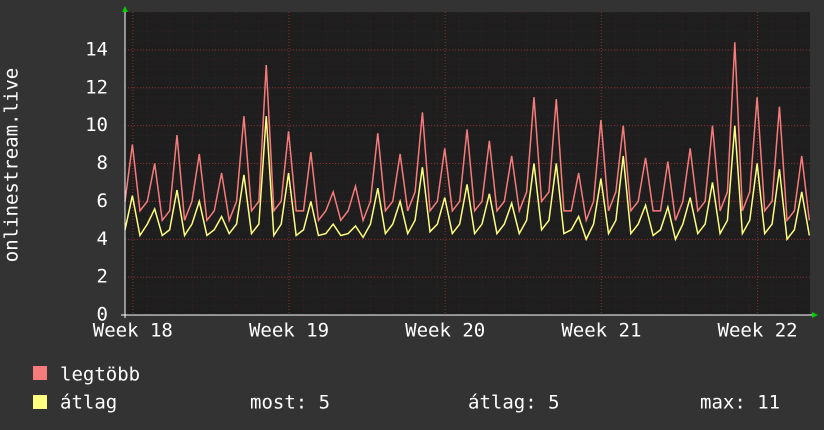  I want to click on stat-average: átlag: 5, so click(514, 403).